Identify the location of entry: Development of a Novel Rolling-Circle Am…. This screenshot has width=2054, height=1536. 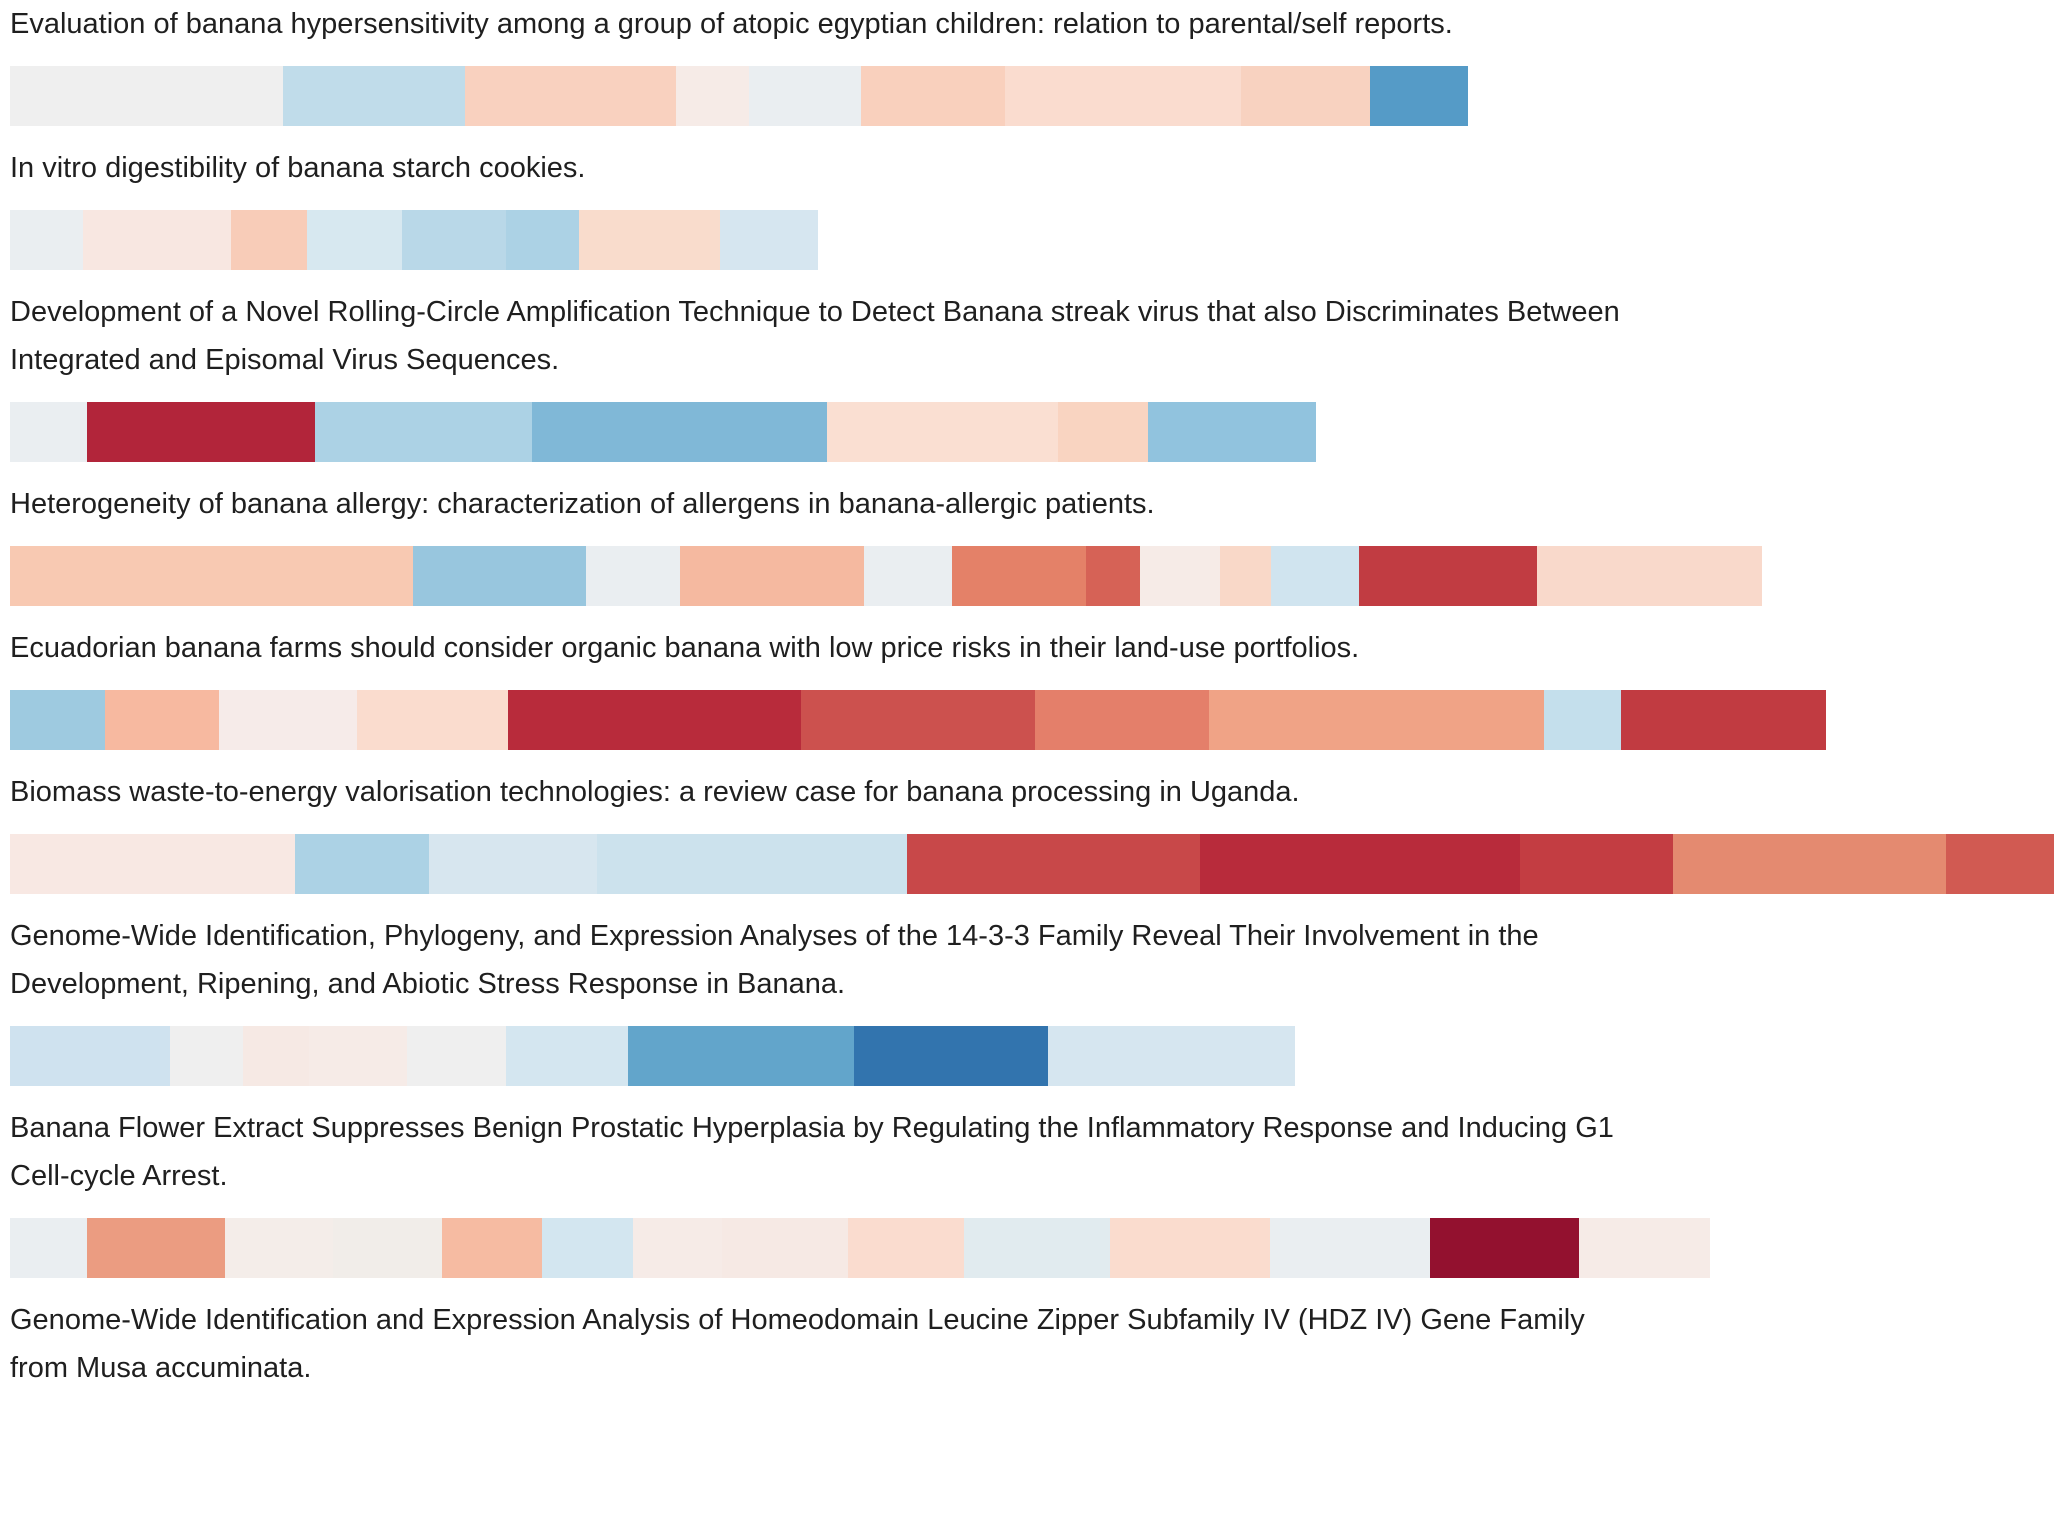
(1032, 375).